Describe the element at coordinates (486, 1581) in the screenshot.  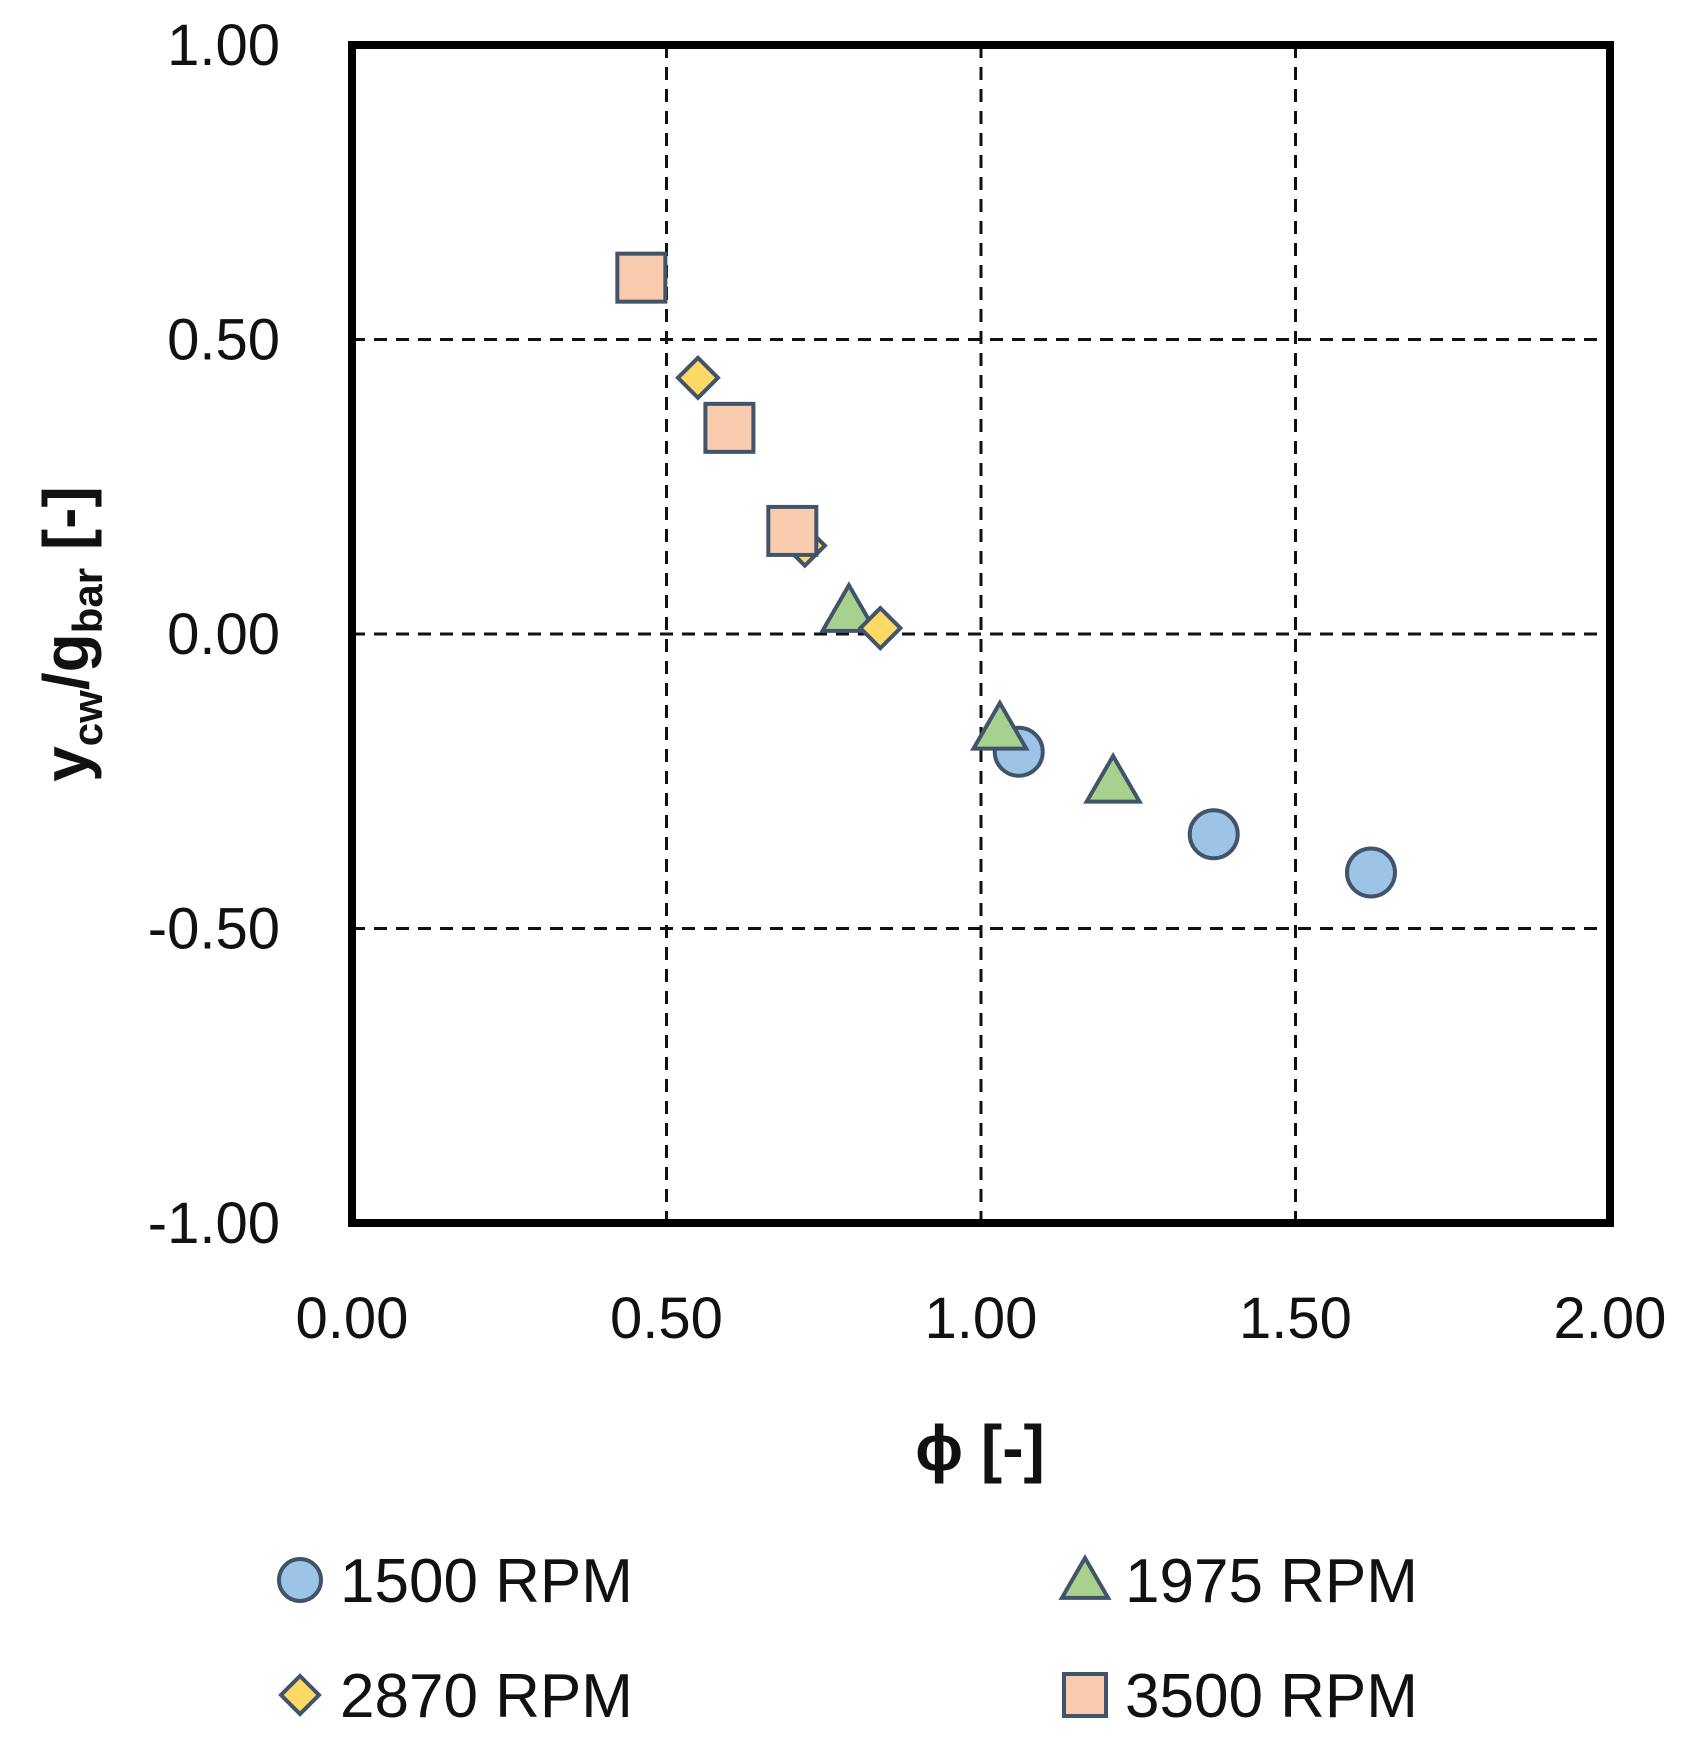
I see `legend-label: 1500 RPM` at that location.